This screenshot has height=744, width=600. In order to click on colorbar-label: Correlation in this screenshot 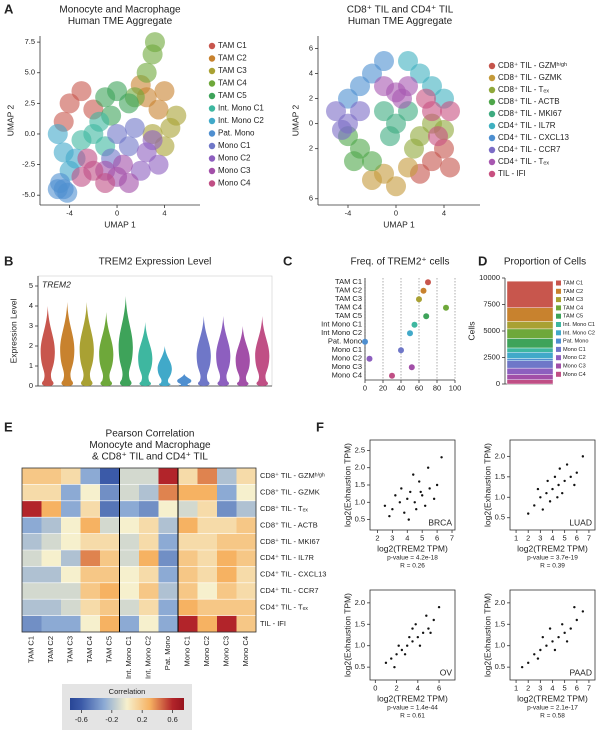, I will do `click(127, 691)`.